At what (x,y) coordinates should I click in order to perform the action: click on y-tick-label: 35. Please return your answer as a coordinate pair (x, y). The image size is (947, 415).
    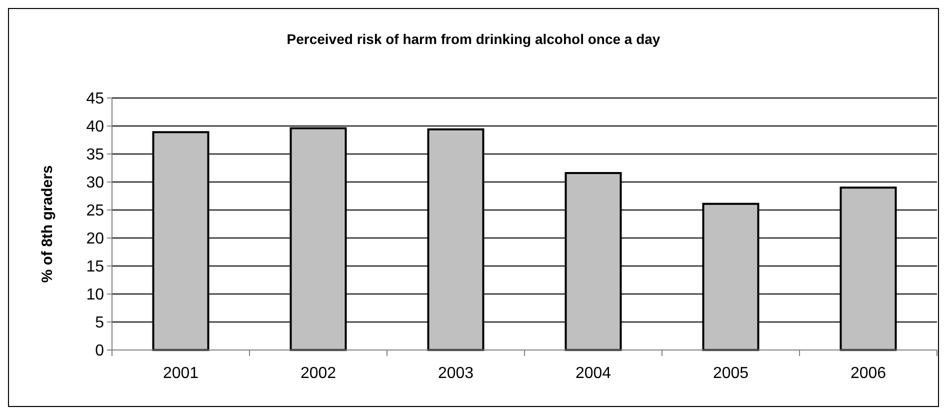
    Looking at the image, I should click on (95, 155).